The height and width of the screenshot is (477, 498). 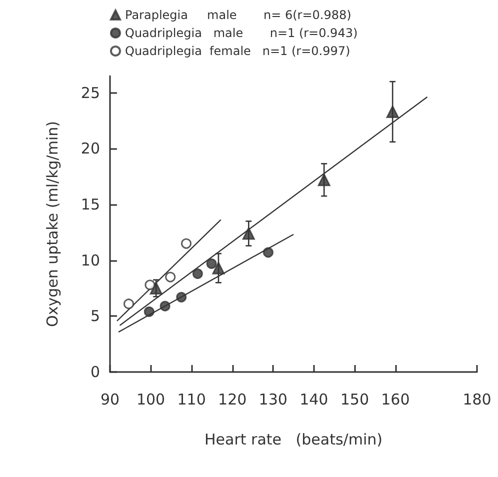 What do you see at coordinates (237, 51) in the screenshot?
I see `legend-label: Quadriplegia female n=1 (r=0.997)` at bounding box center [237, 51].